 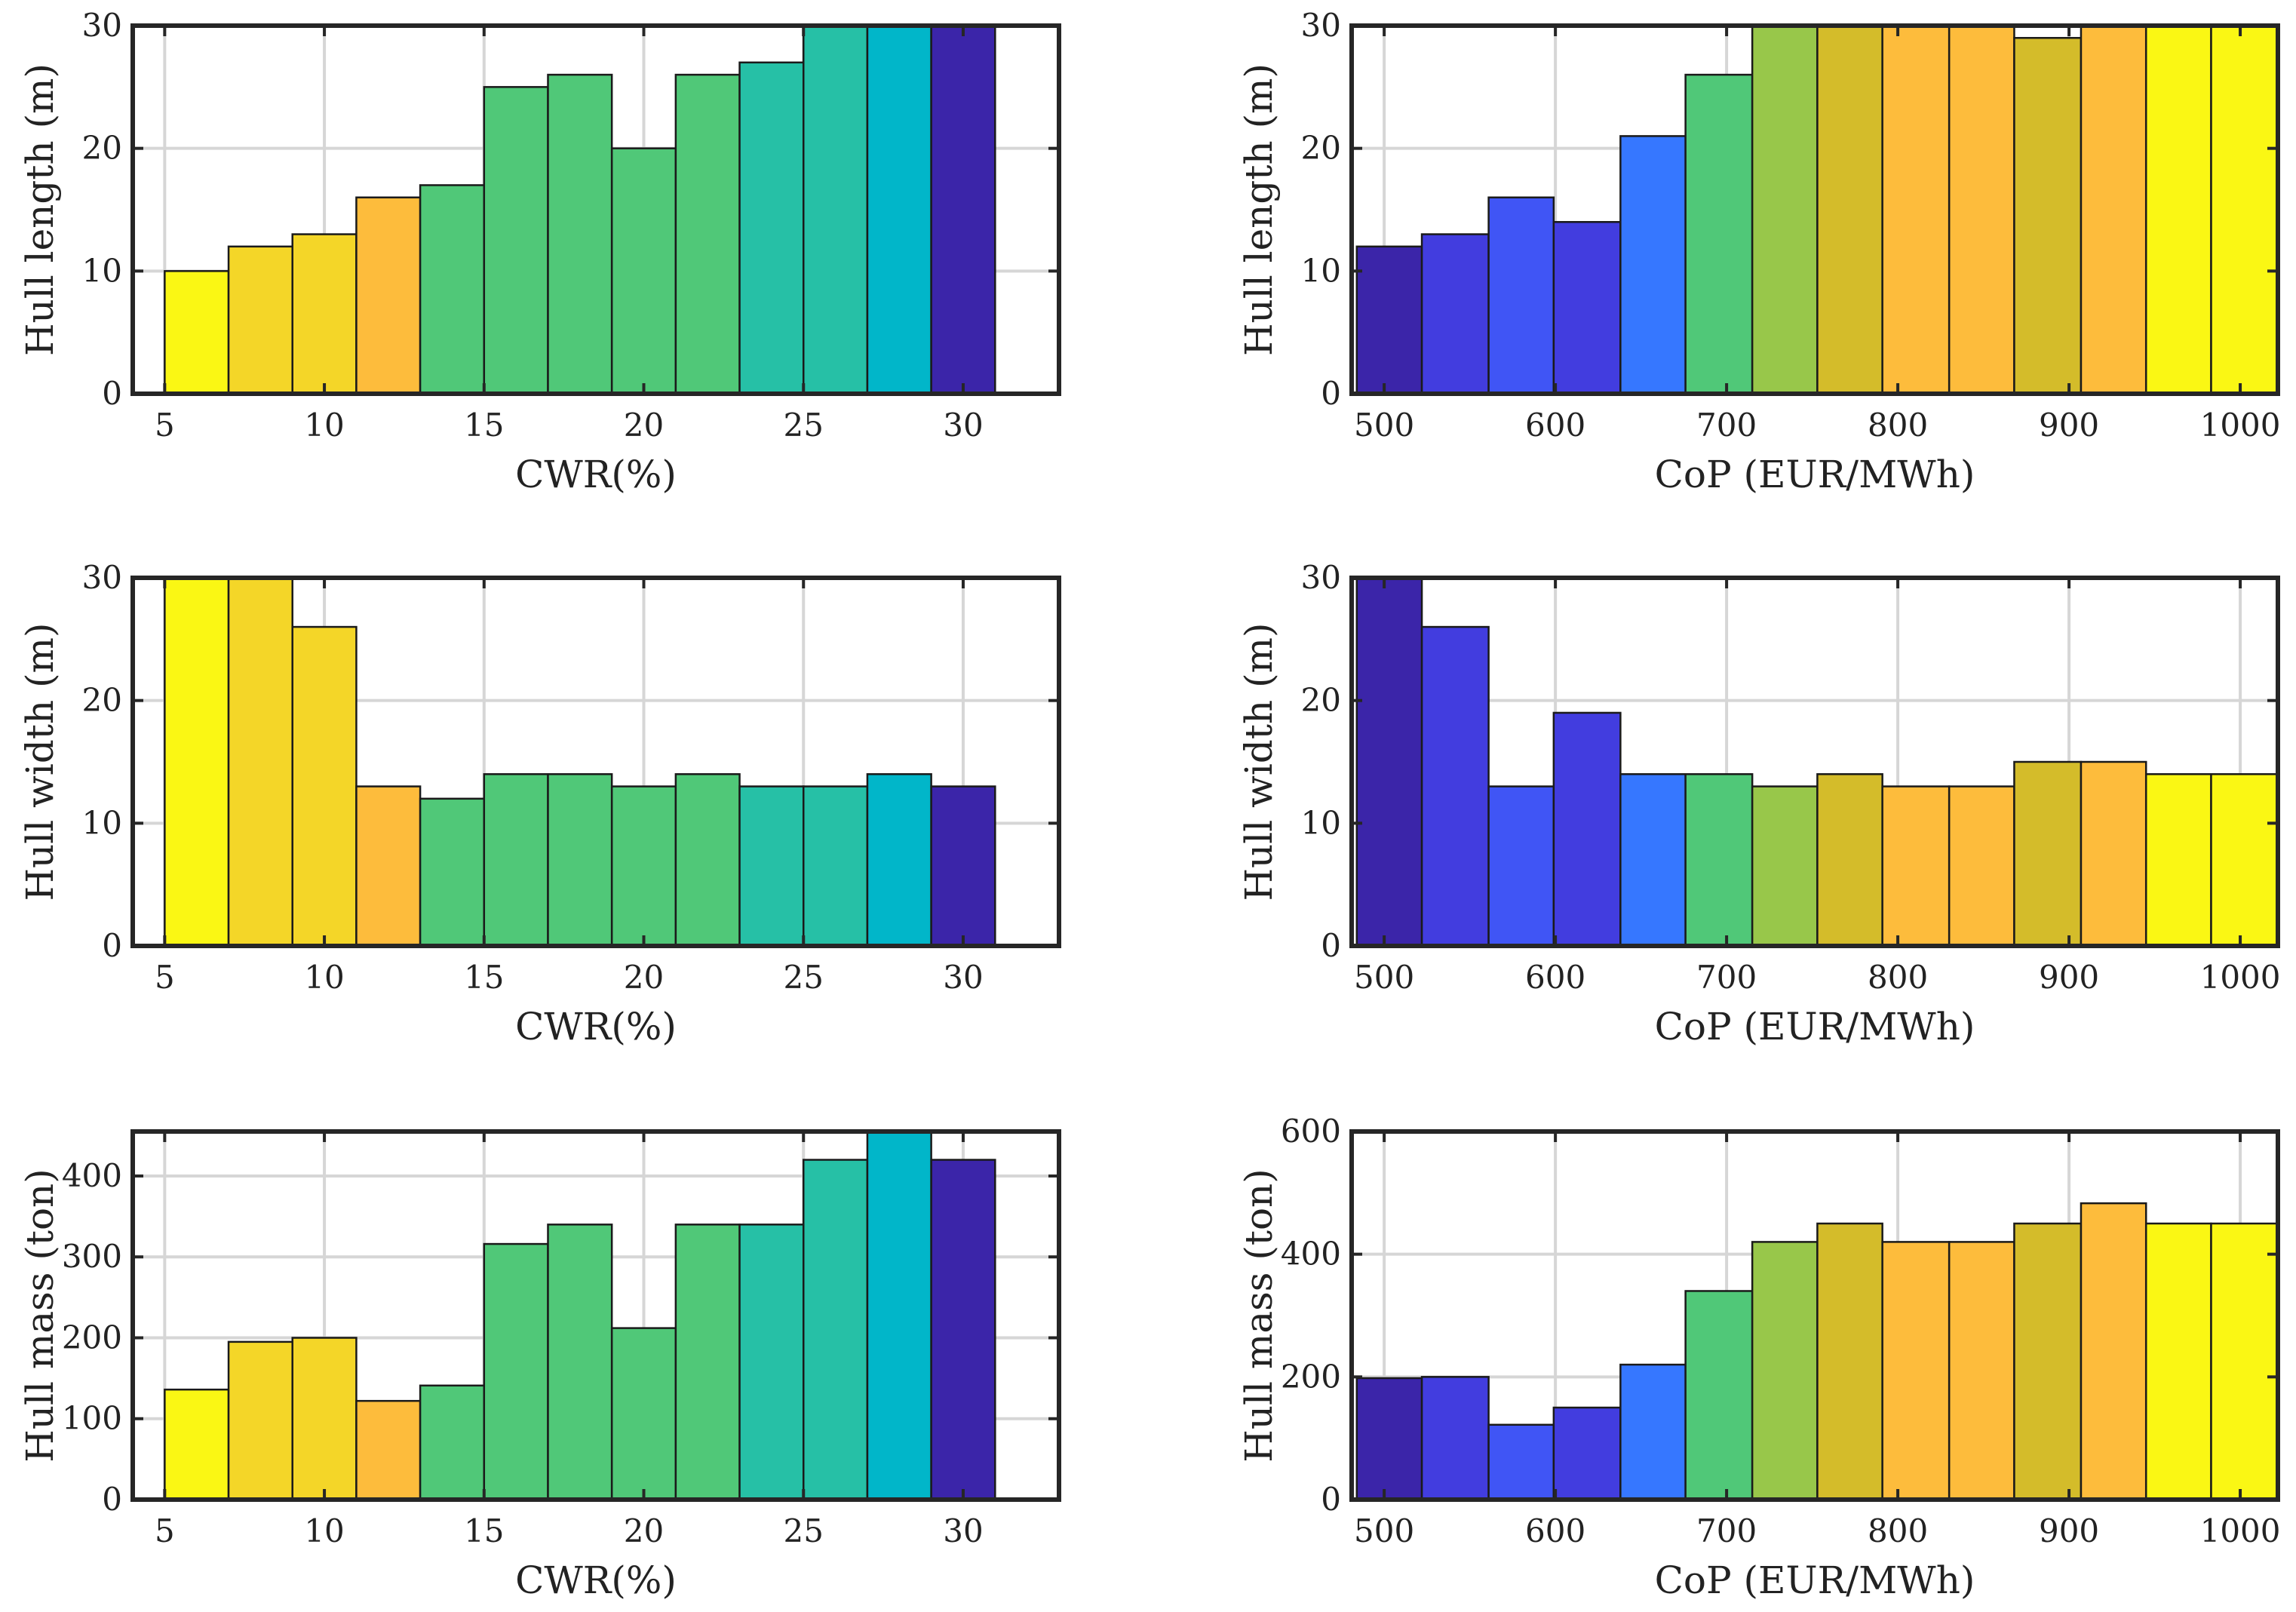 What do you see at coordinates (92, 1418) in the screenshot?
I see `y-tick-label: 100` at bounding box center [92, 1418].